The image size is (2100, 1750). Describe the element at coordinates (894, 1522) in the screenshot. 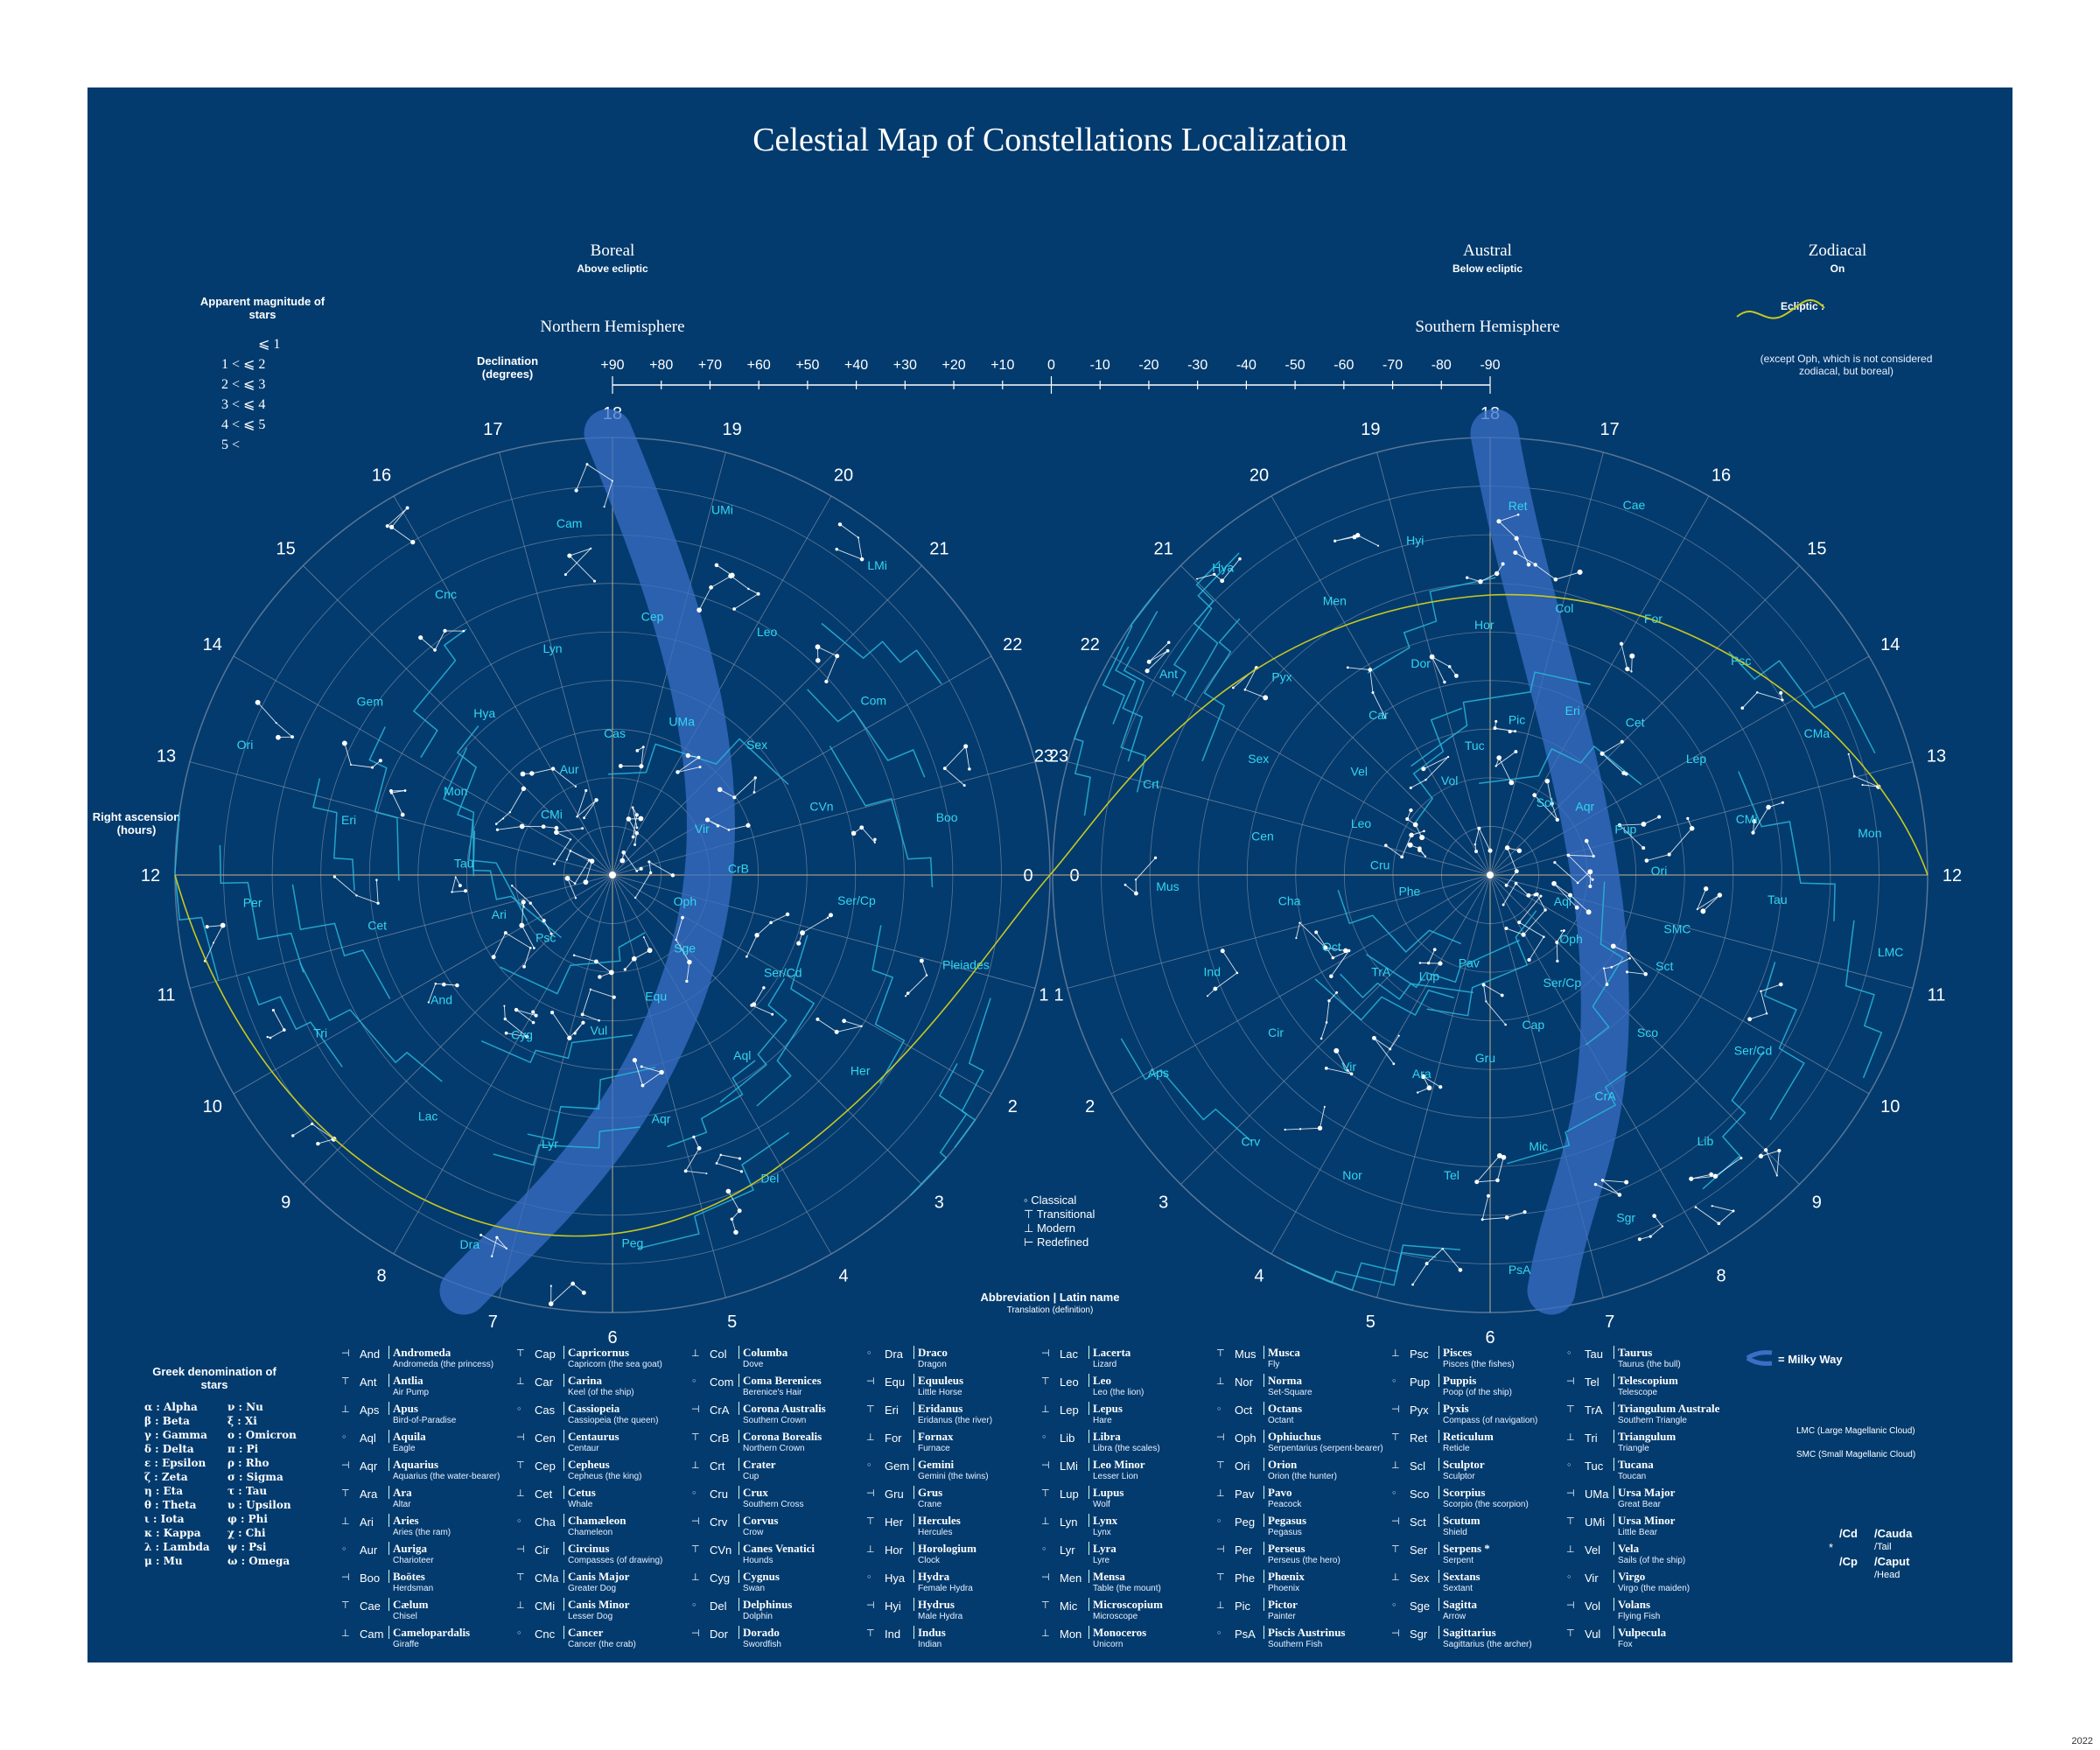

I see `constellation-abbrev: Her` at that location.